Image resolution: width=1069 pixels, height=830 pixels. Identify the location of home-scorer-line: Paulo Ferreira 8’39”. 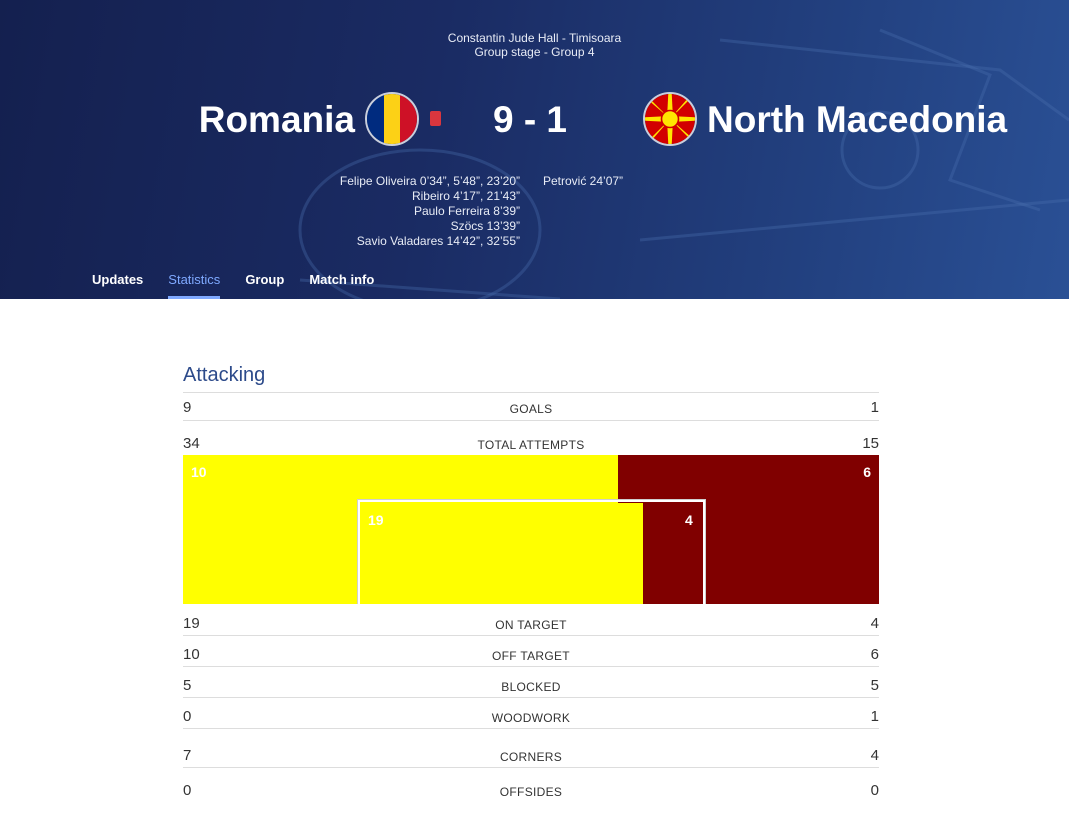
(466, 211).